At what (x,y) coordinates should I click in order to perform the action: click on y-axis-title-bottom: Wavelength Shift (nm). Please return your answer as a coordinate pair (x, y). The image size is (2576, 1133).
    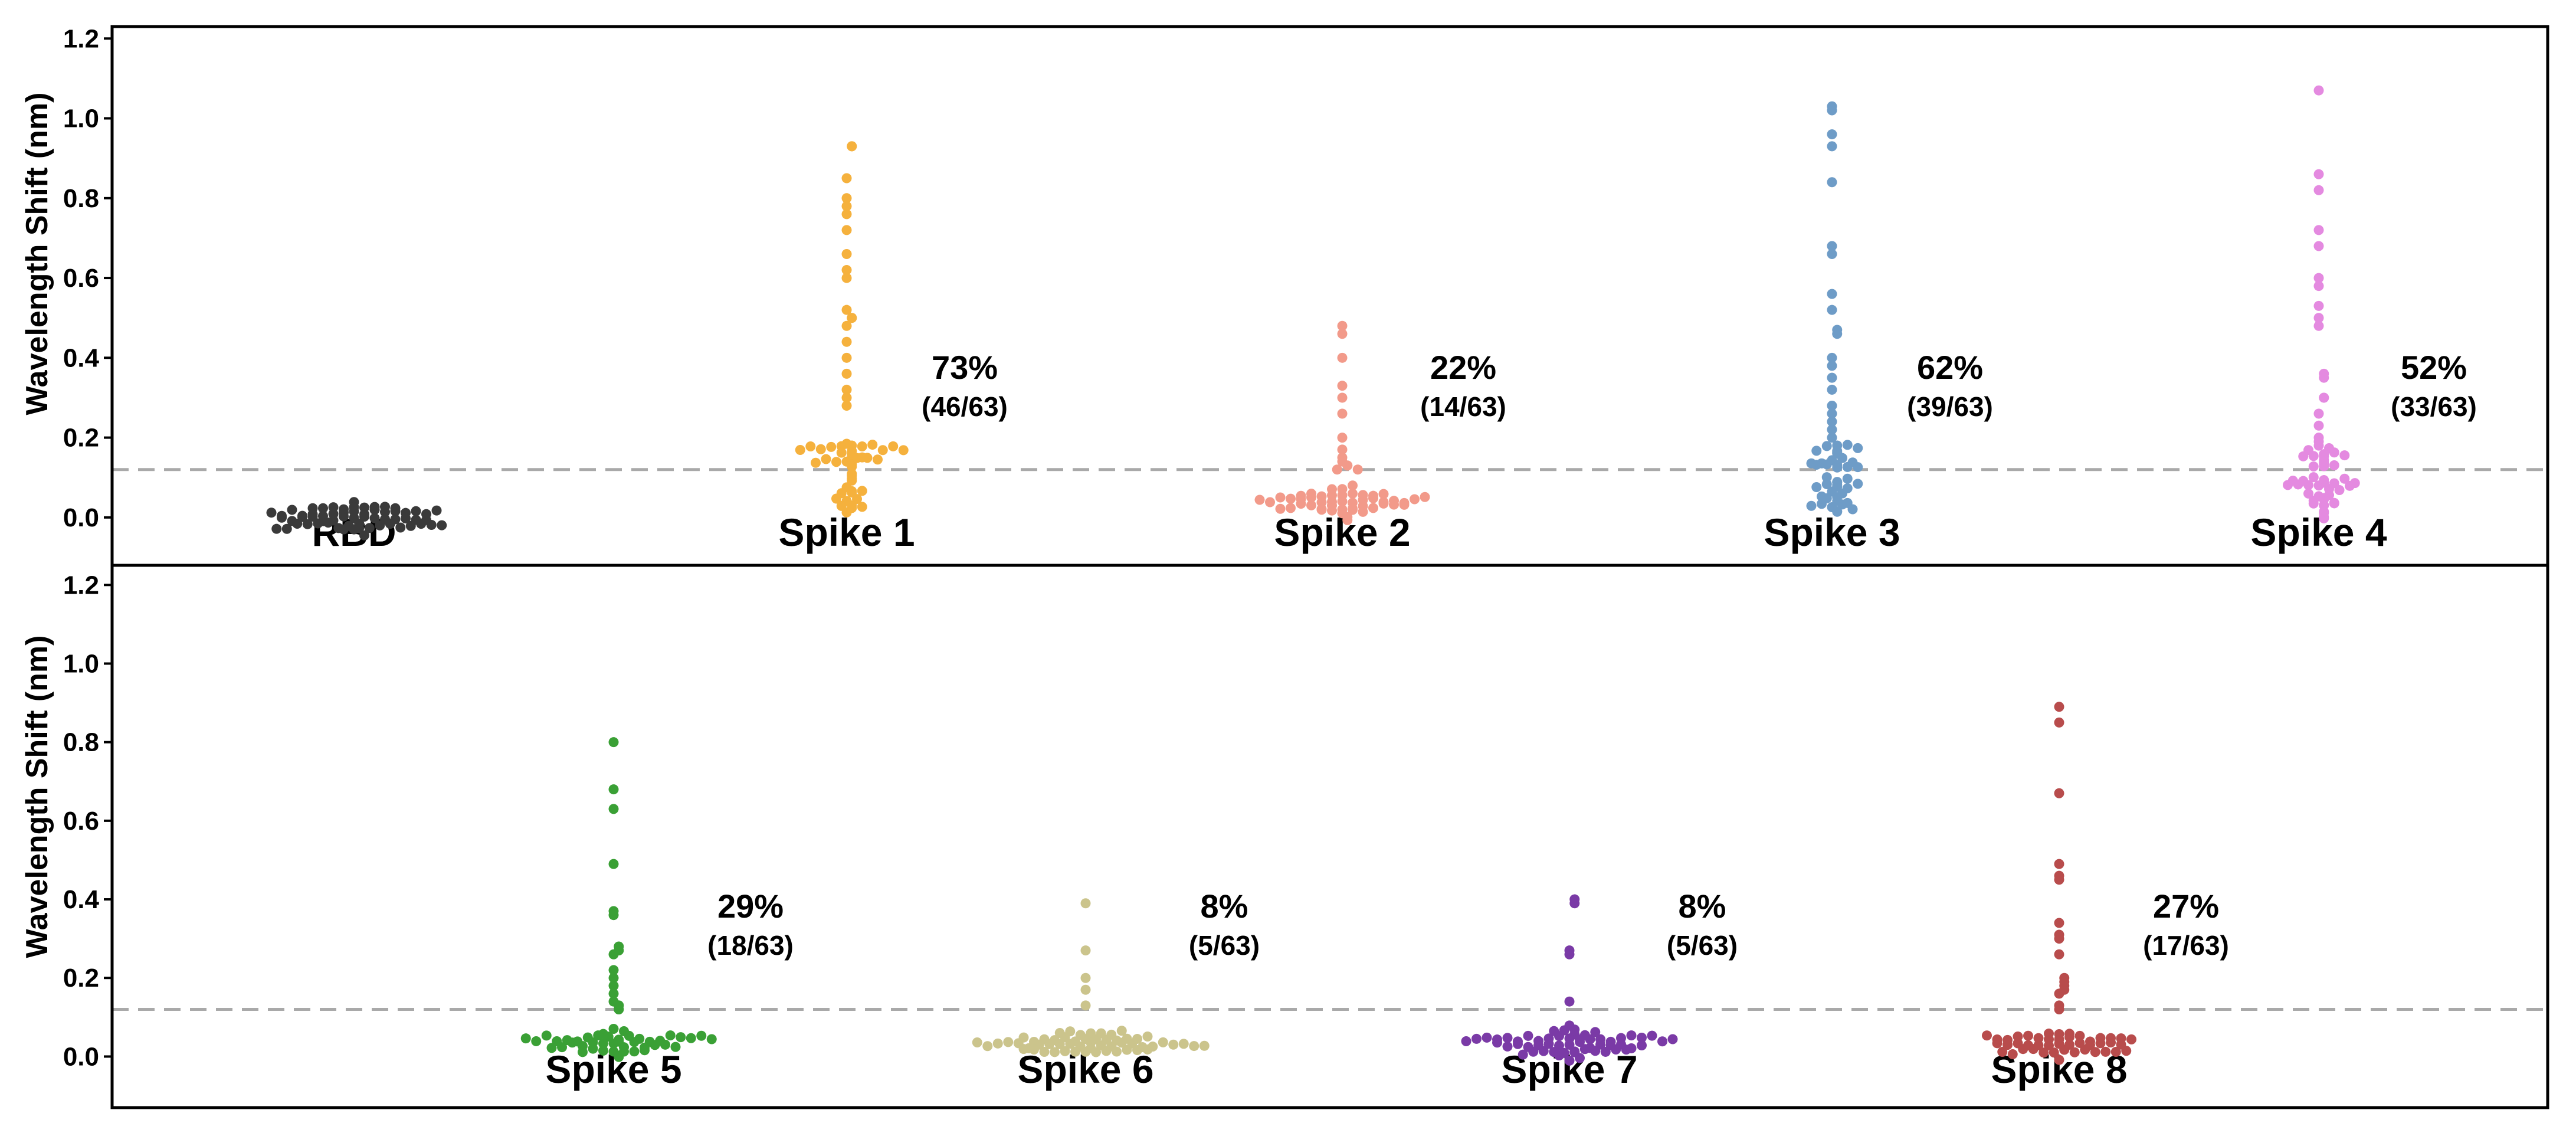
    Looking at the image, I should click on (37, 797).